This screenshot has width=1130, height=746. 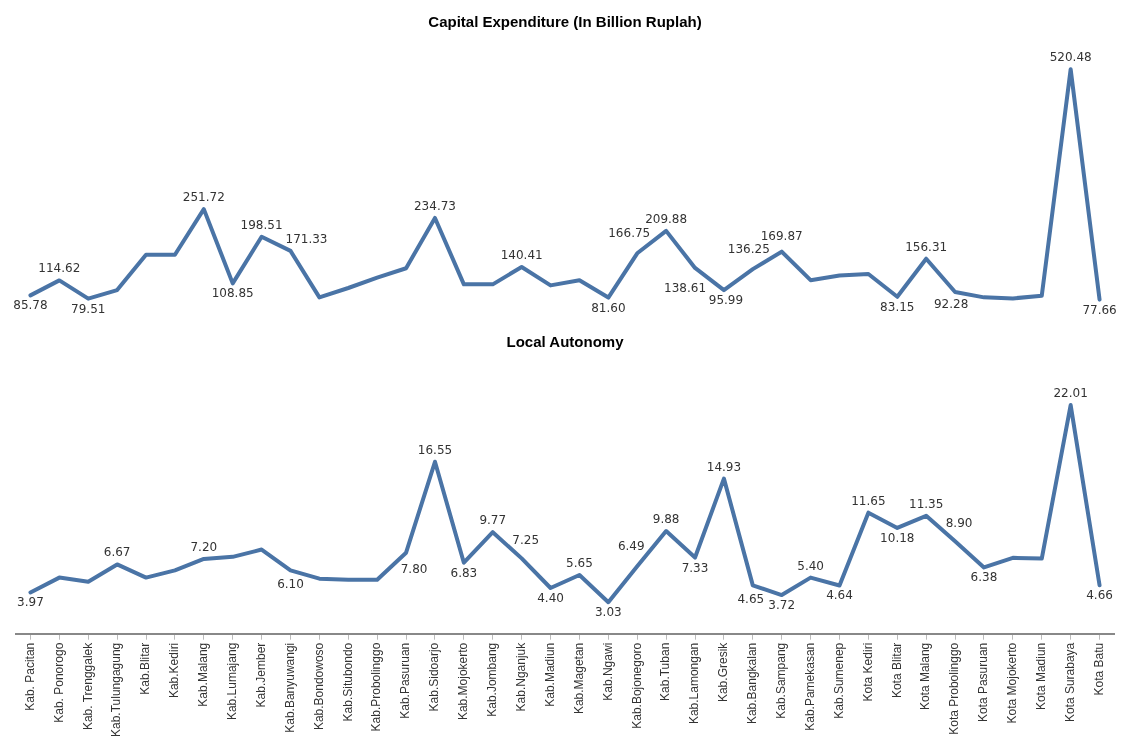 I want to click on data-label: 16.55, so click(x=435, y=449).